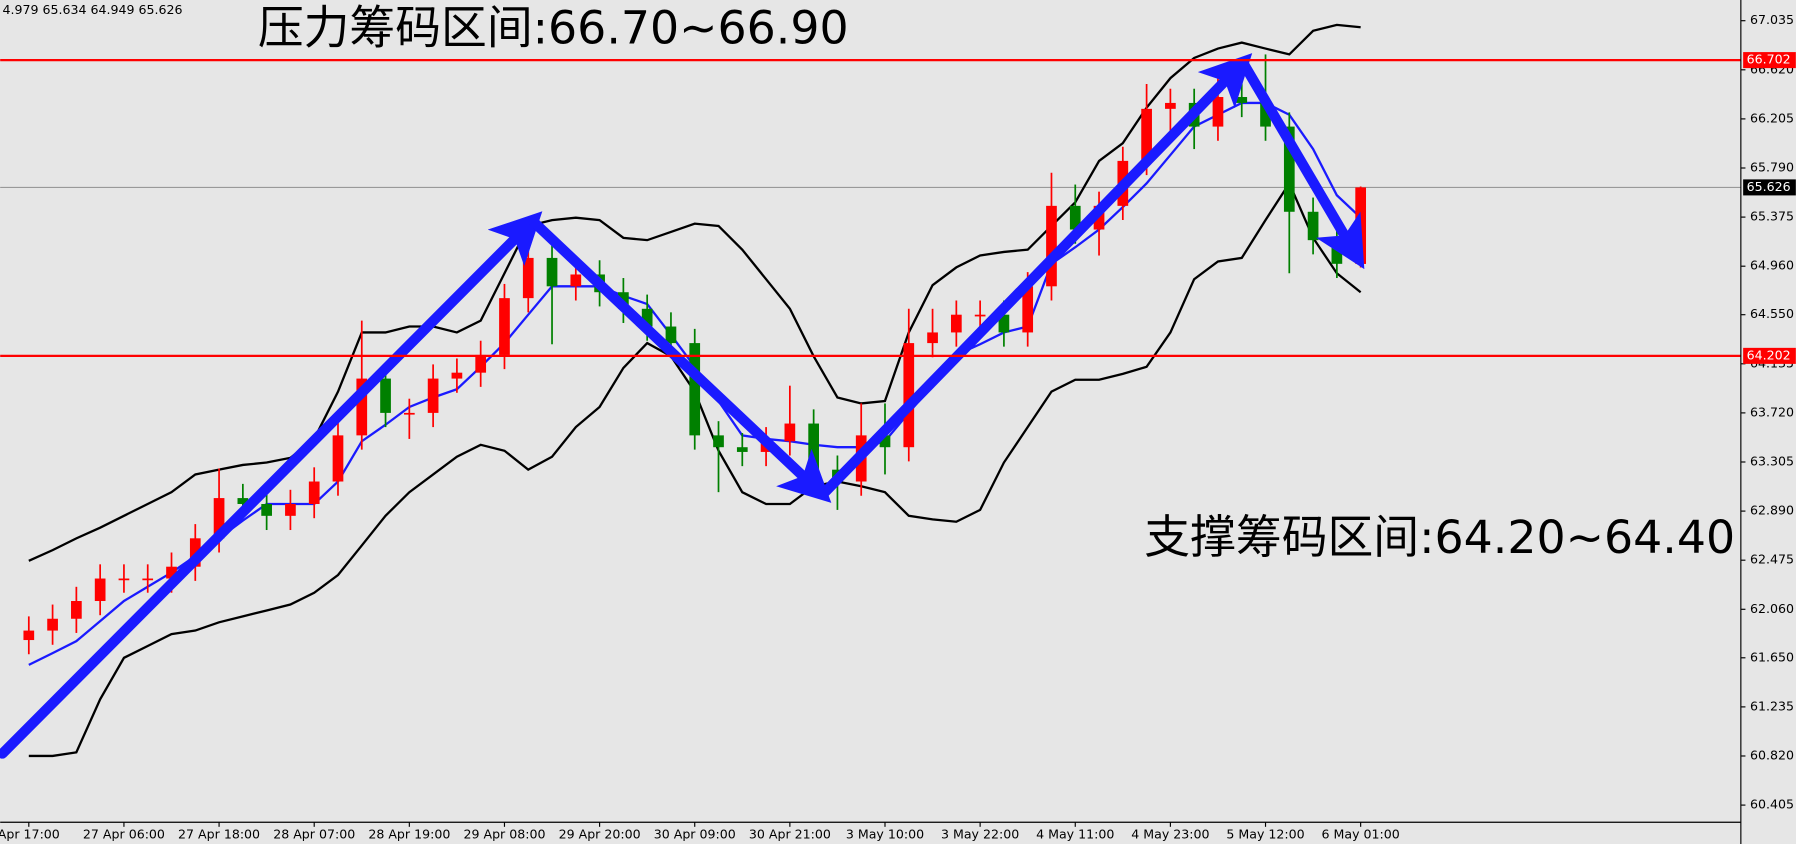 Image resolution: width=1796 pixels, height=844 pixels. Describe the element at coordinates (1772, 559) in the screenshot. I see `y-tick-label: 62.475` at that location.